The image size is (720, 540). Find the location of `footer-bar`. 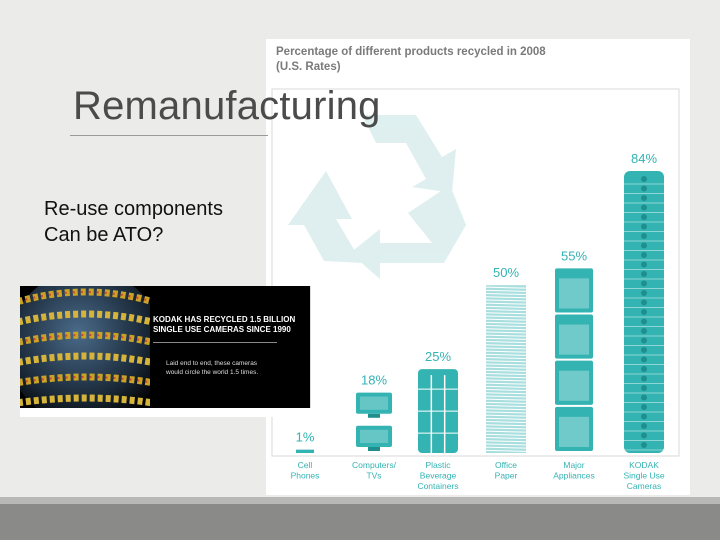

footer-bar is located at coordinates (360, 522).